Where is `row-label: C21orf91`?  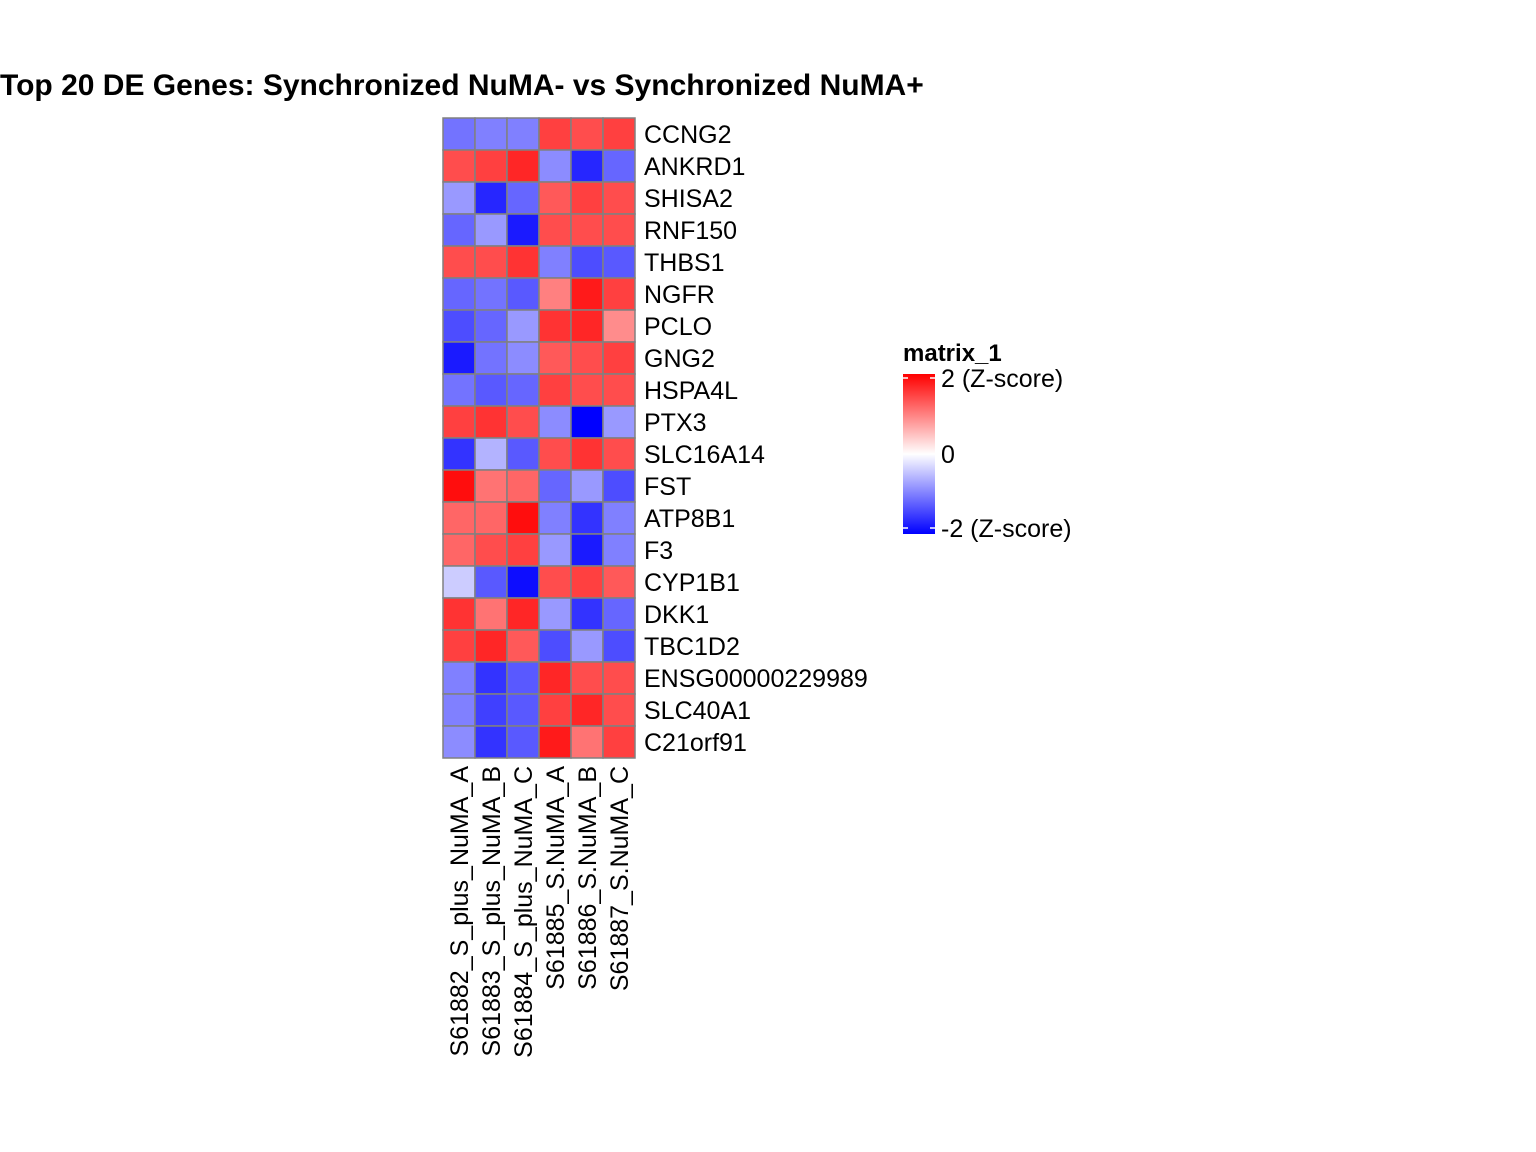 row-label: C21orf91 is located at coordinates (695, 743).